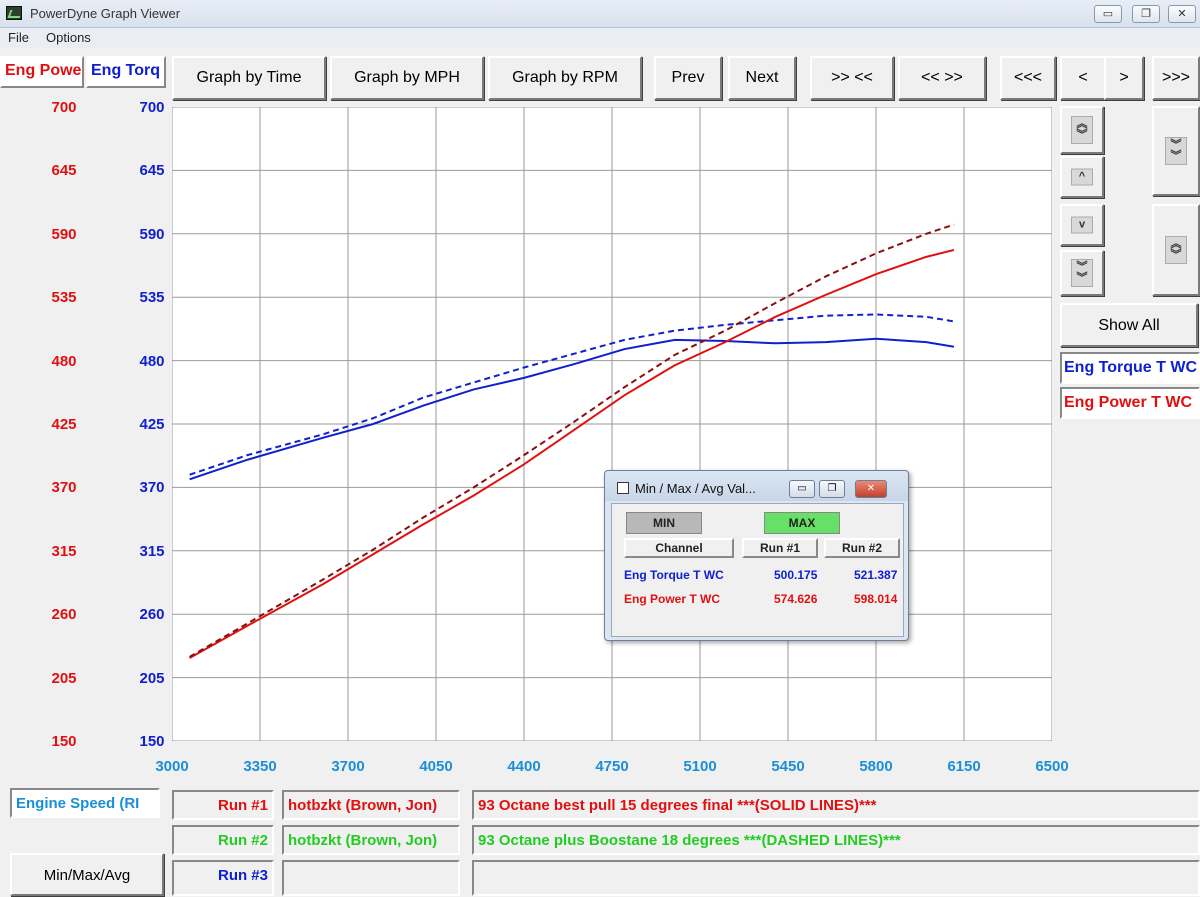 The image size is (1200, 897). Describe the element at coordinates (700, 766) in the screenshot. I see `x-tick: 5100` at that location.